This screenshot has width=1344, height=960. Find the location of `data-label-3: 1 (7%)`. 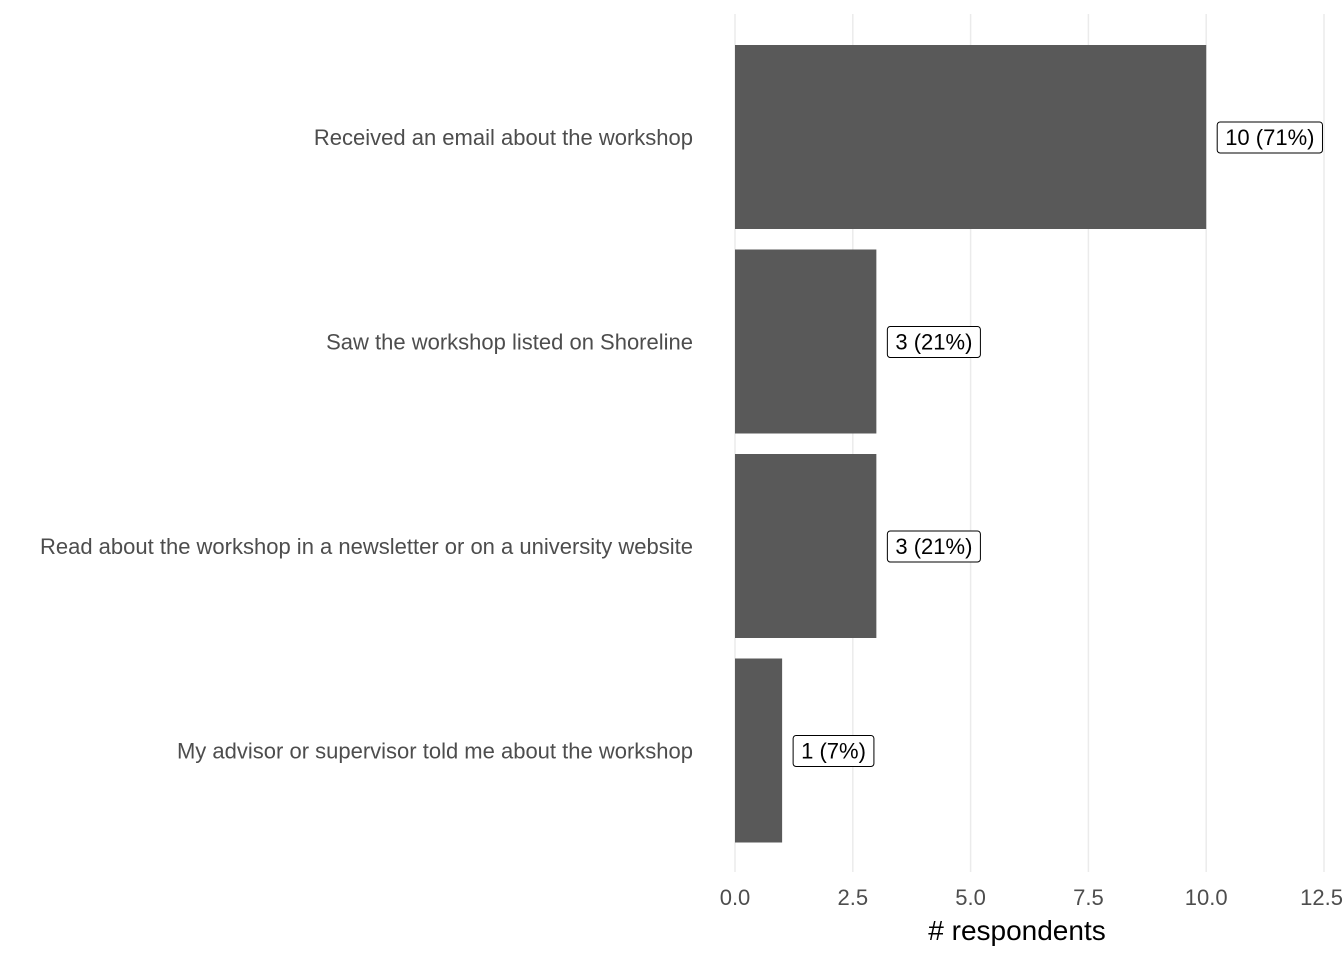

data-label-3: 1 (7%) is located at coordinates (833, 751).